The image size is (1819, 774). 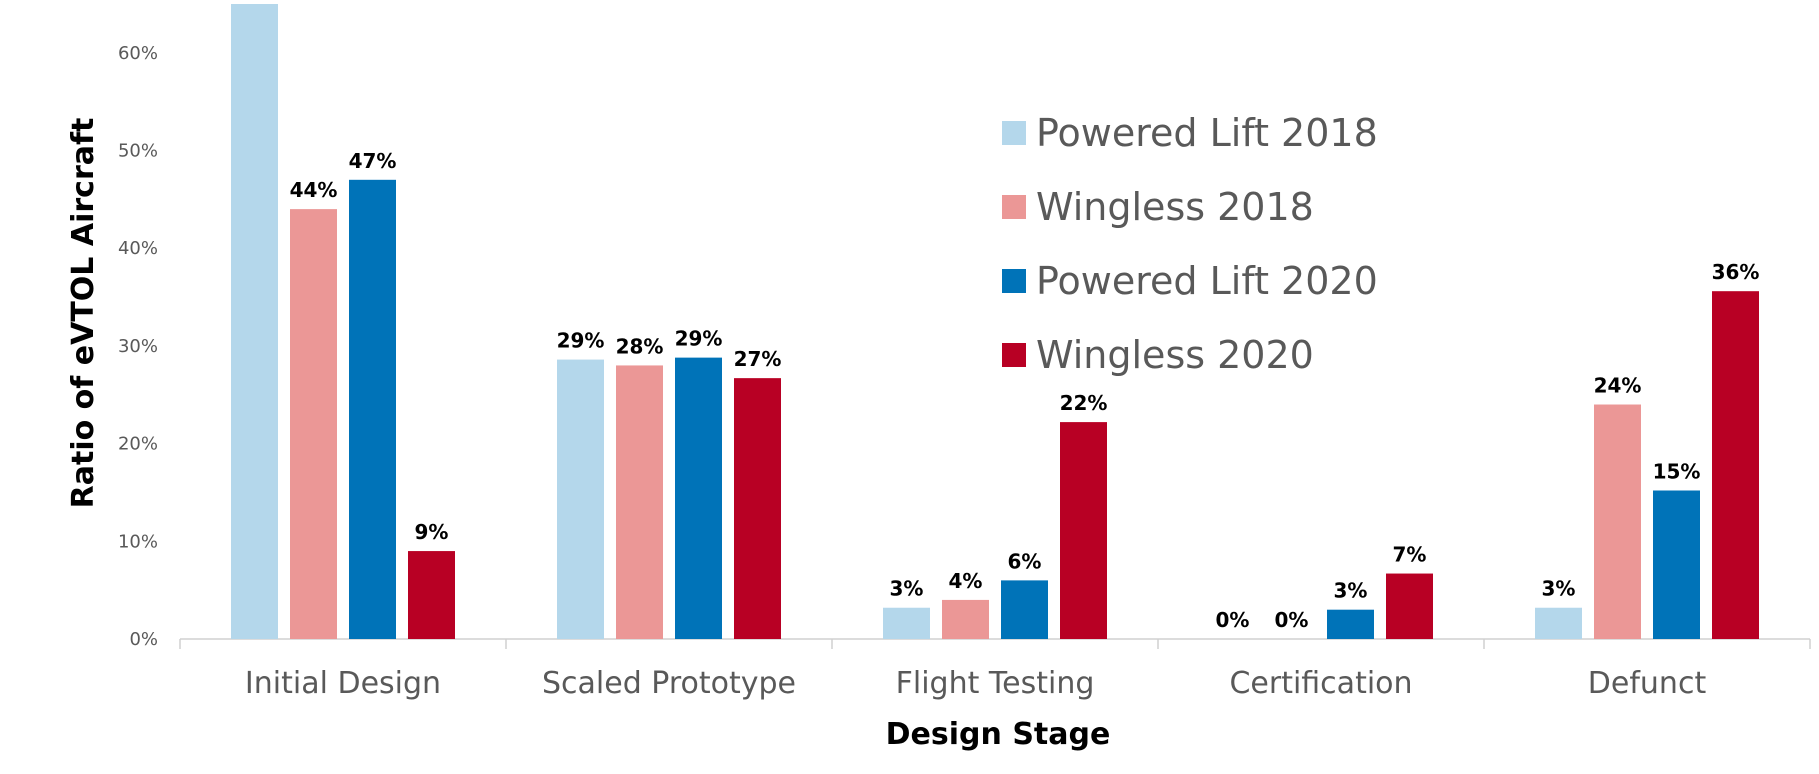 What do you see at coordinates (83, 313) in the screenshot?
I see `y-axis-title: Ratio of eVTOL Aircraft` at bounding box center [83, 313].